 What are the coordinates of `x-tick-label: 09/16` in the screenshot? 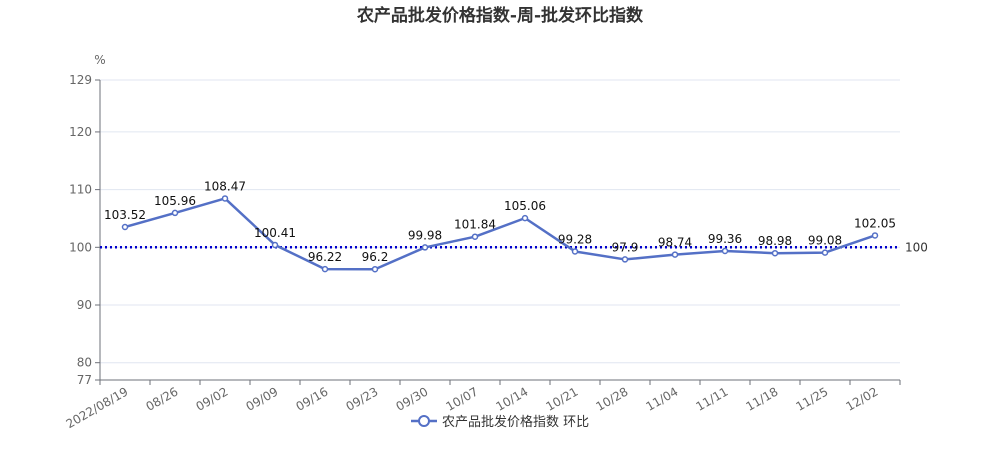 It's located at (312, 398).